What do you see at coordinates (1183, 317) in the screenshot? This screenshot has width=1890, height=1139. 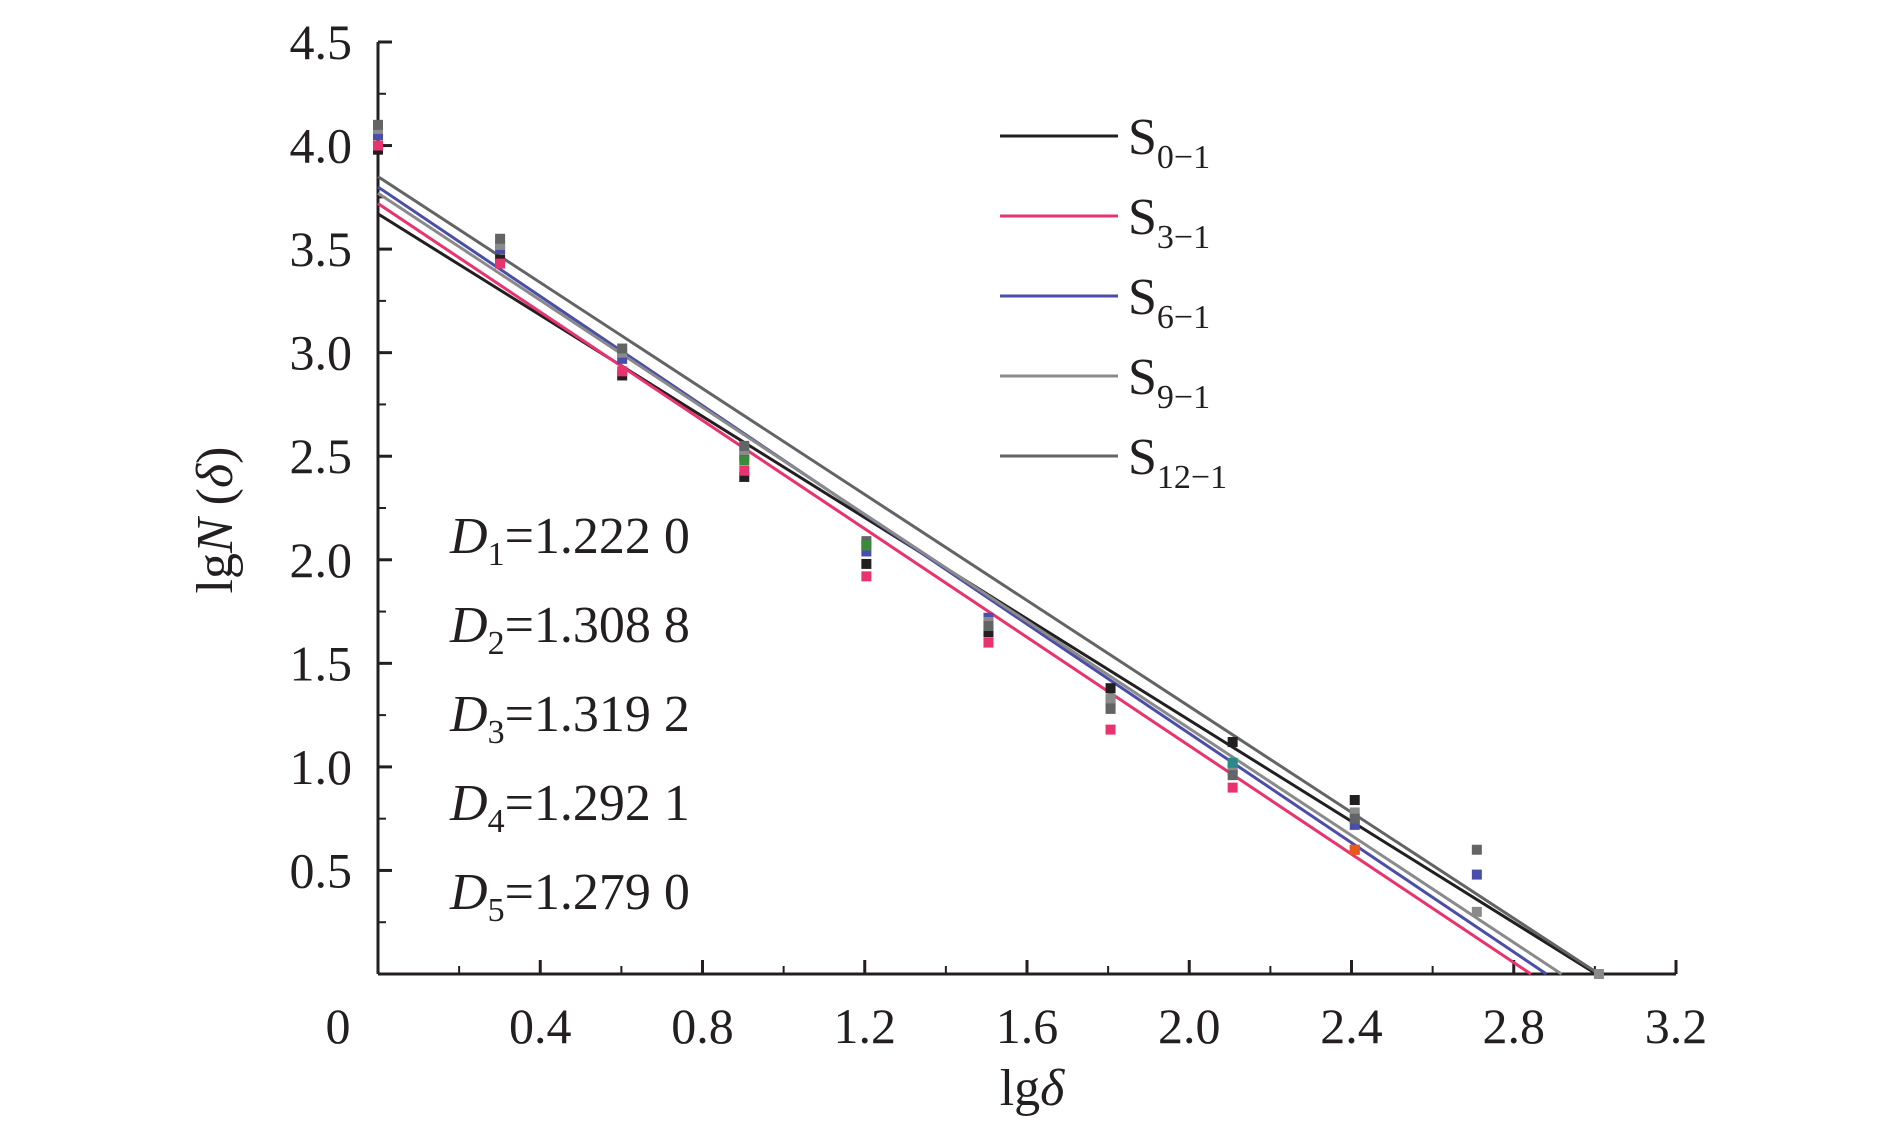 I see `legend-label-subscript: 6−1` at bounding box center [1183, 317].